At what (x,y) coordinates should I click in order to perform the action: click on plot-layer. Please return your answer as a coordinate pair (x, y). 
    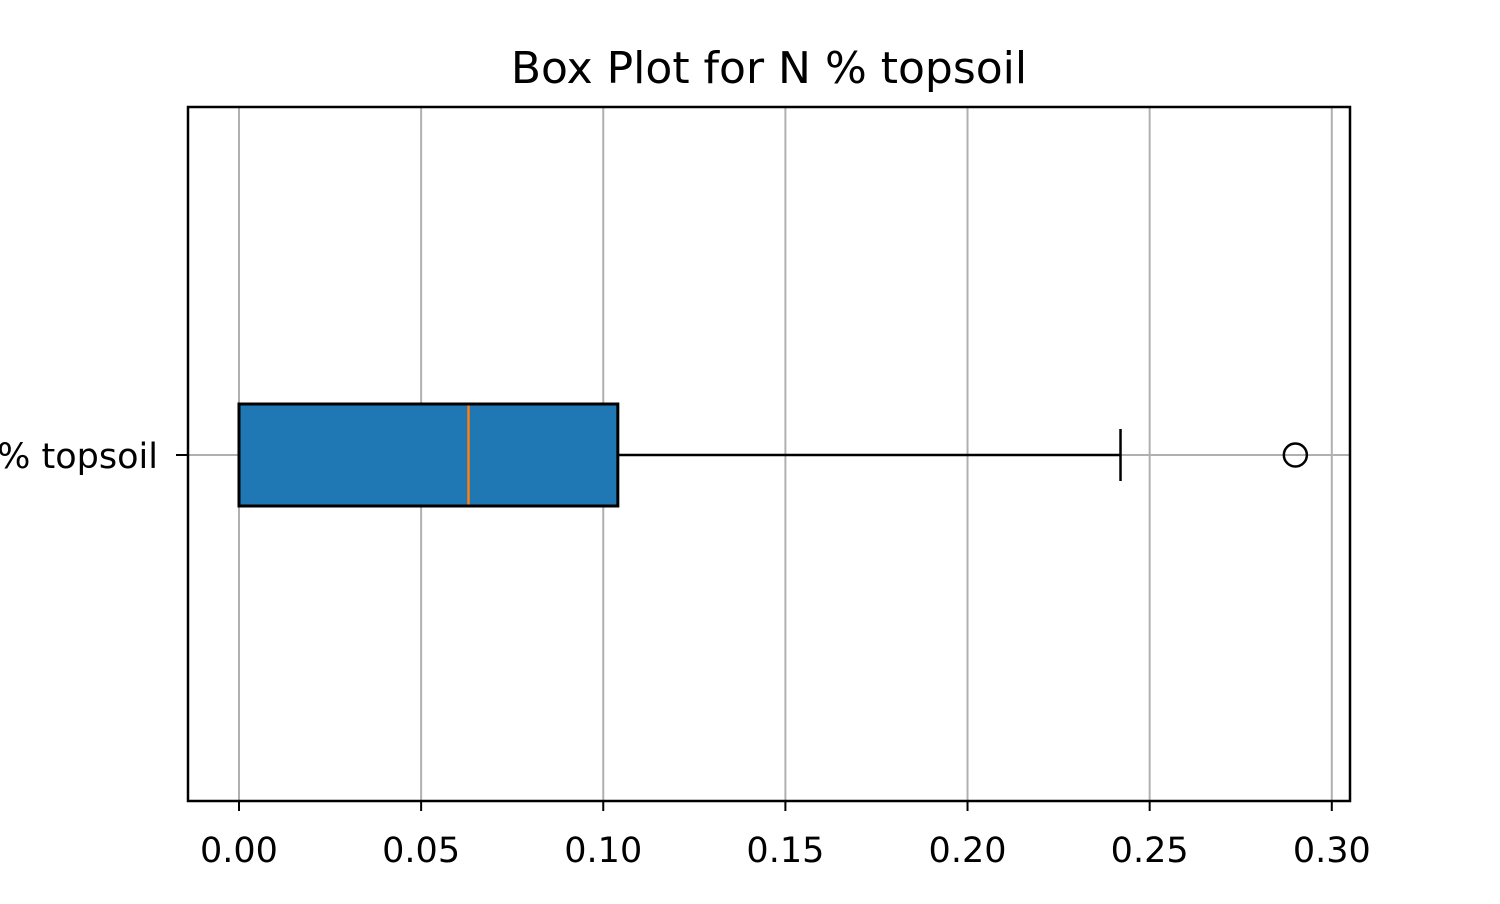
    Looking at the image, I should click on (773, 455).